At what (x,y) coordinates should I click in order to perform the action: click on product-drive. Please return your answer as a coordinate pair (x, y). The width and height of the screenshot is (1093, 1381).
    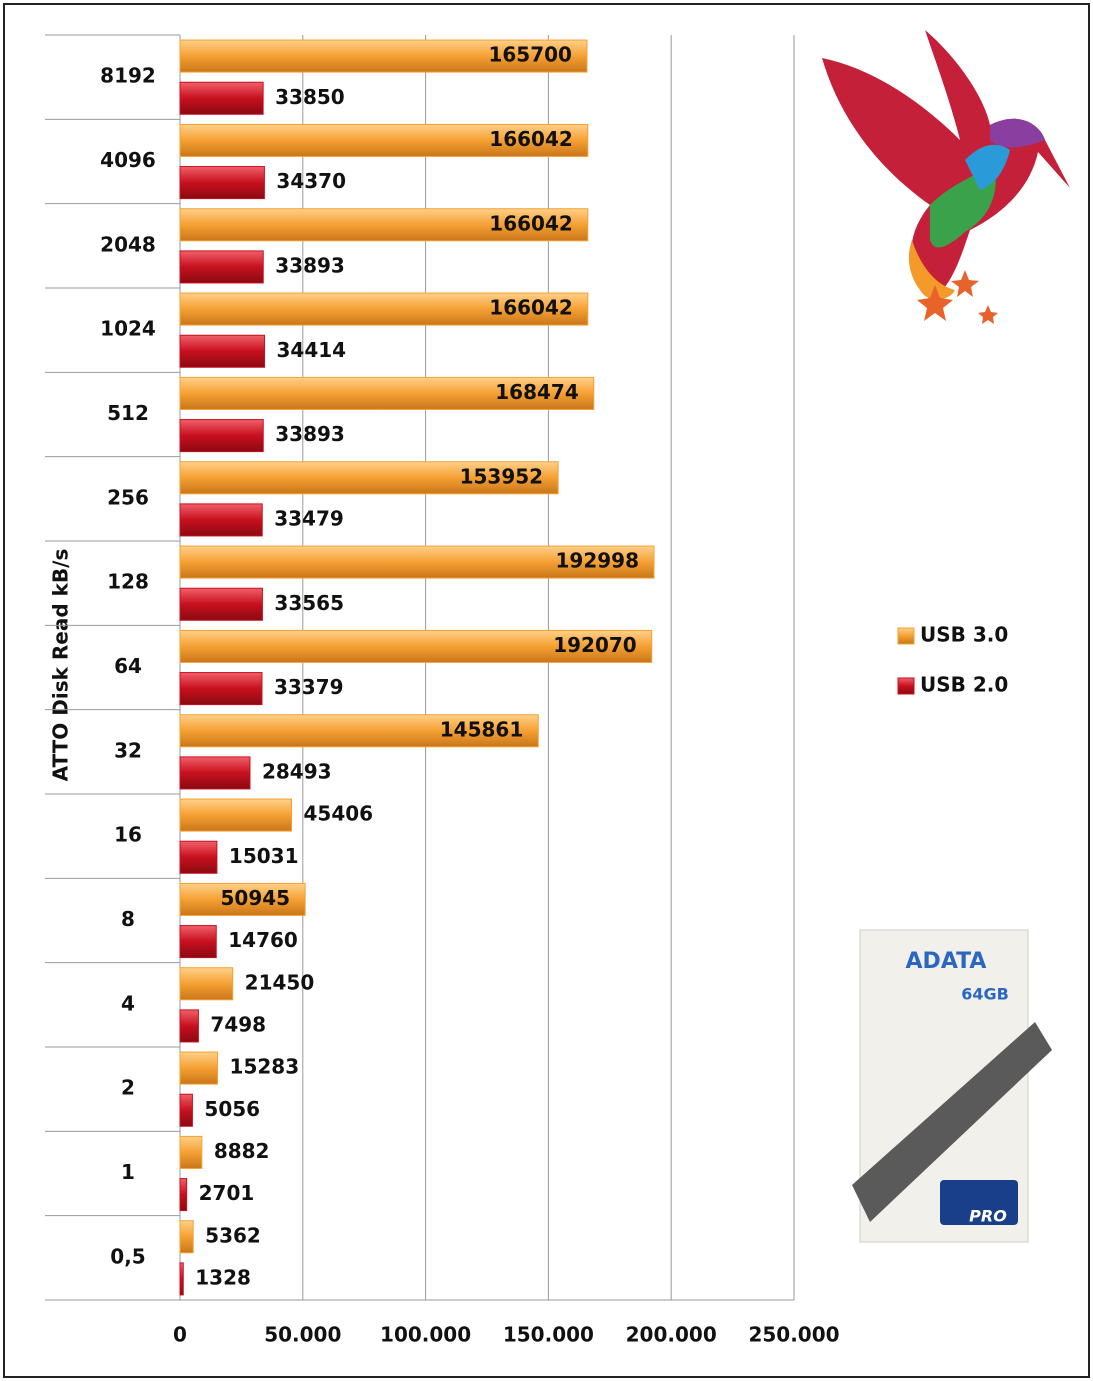
    Looking at the image, I should click on (952, 1122).